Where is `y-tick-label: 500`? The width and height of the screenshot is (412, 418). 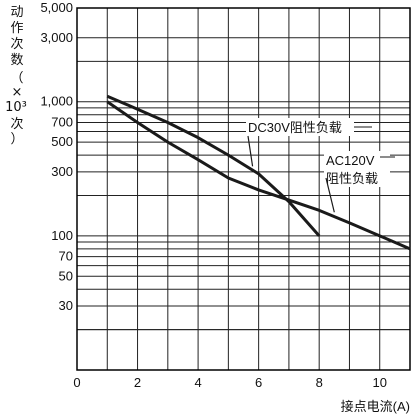 y-tick-label: 500 is located at coordinates (62, 141).